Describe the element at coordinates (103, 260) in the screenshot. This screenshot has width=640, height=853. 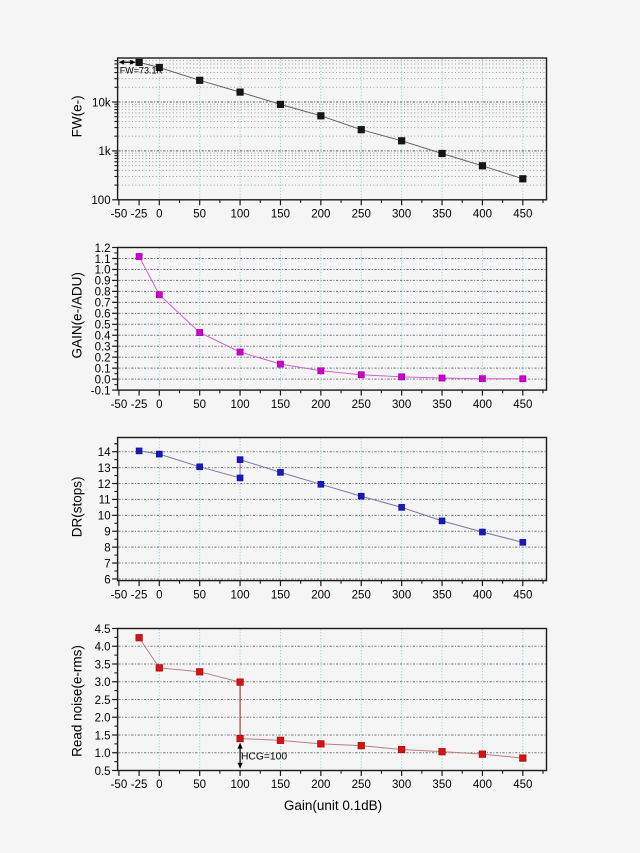
I see `svg-text: 1.1` at that location.